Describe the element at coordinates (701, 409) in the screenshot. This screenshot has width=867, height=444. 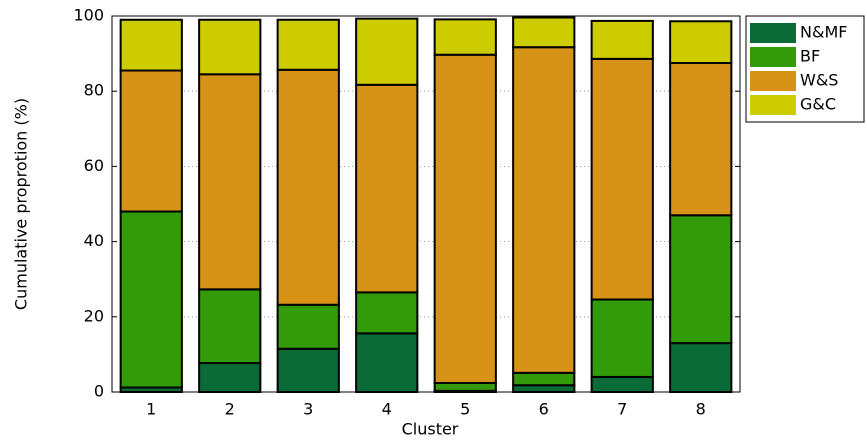
I see `x-tick-label: 8` at that location.